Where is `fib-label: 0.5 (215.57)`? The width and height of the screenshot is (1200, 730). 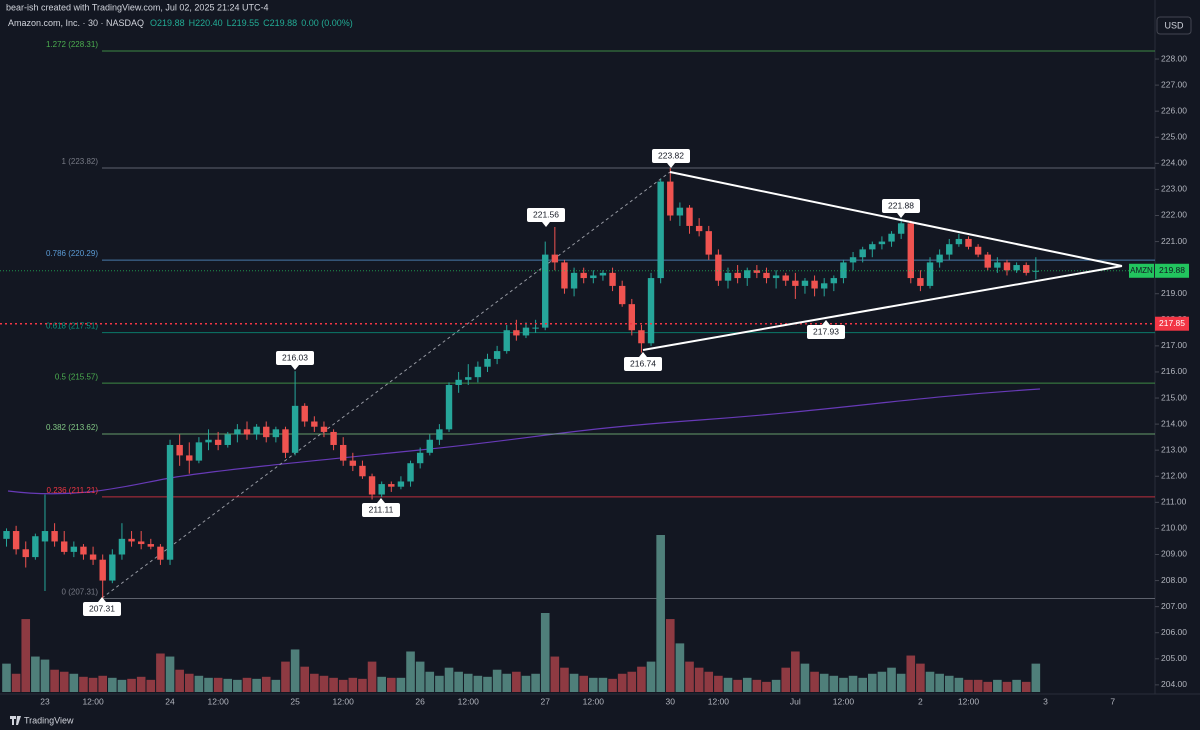
fib-label: 0.5 (215.57) is located at coordinates (76, 376).